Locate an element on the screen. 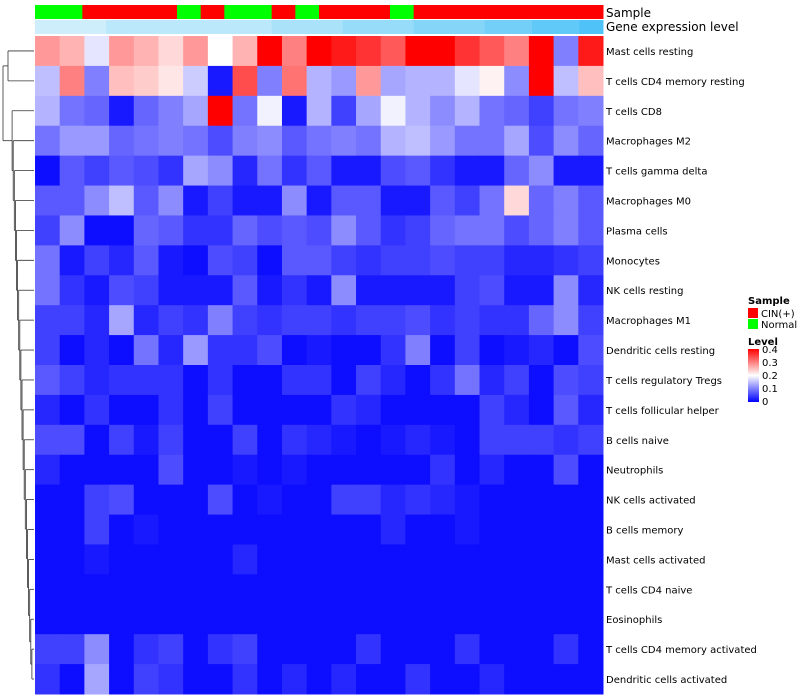 This screenshot has width=800, height=700. row-label: T cells CD4 memory activated is located at coordinates (681, 650).